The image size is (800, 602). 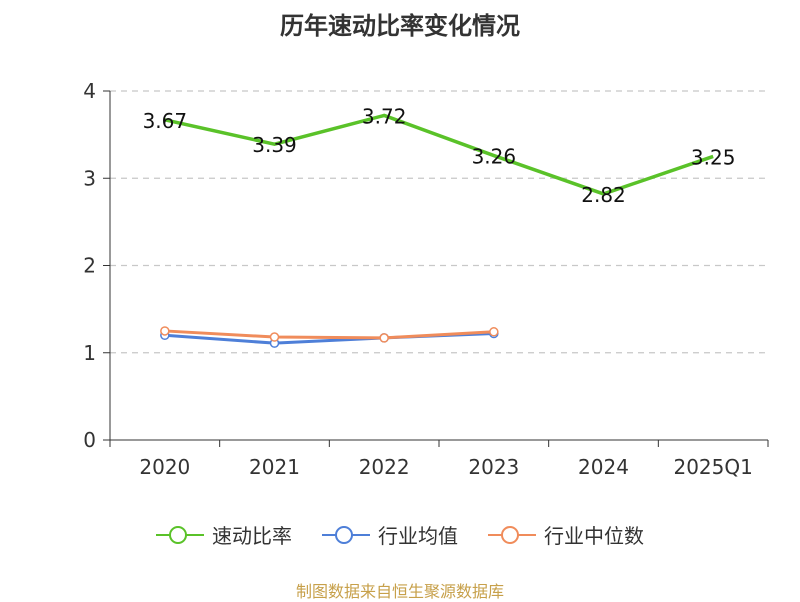 I want to click on legend-marker-industry-median, so click(x=512, y=535).